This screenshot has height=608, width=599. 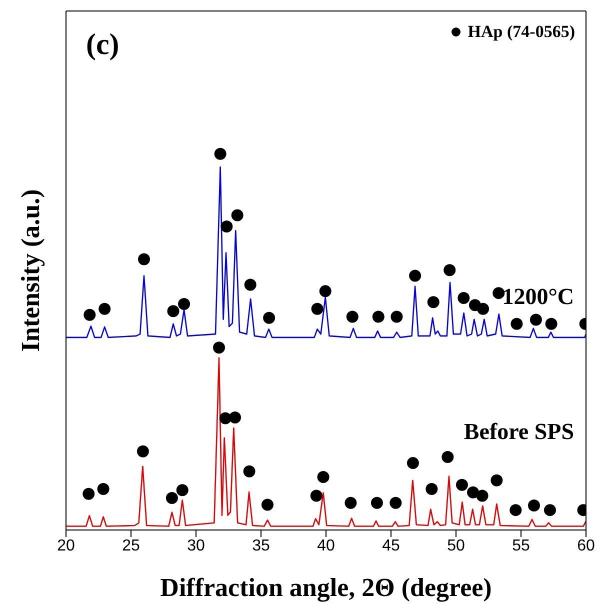 I want to click on series-label: Before SPS, so click(x=519, y=431).